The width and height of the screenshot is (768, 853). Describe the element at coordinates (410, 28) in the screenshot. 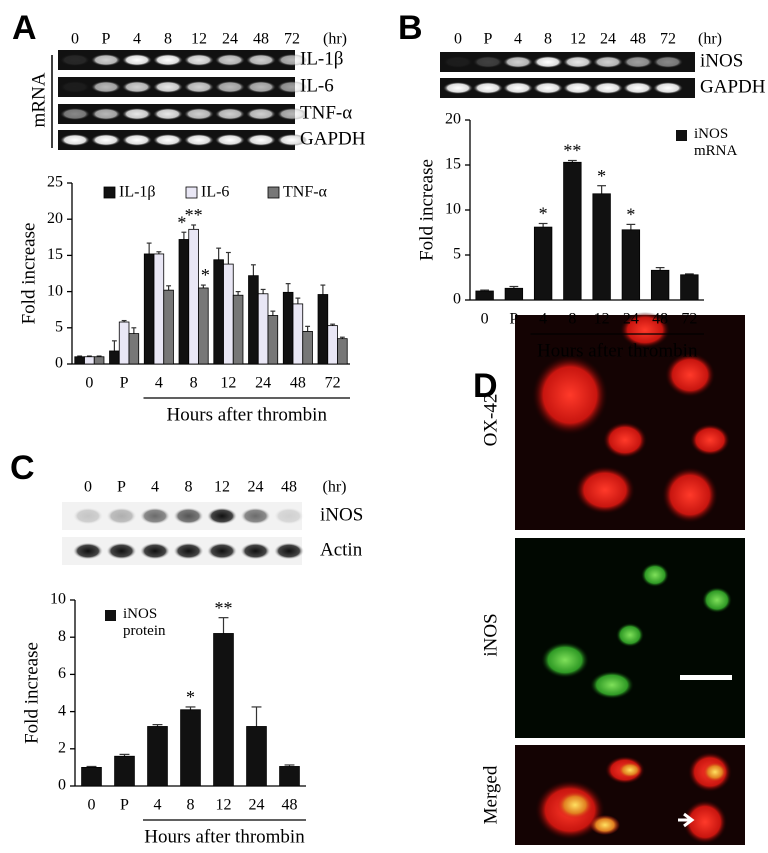

I see `panel-letter: B` at that location.